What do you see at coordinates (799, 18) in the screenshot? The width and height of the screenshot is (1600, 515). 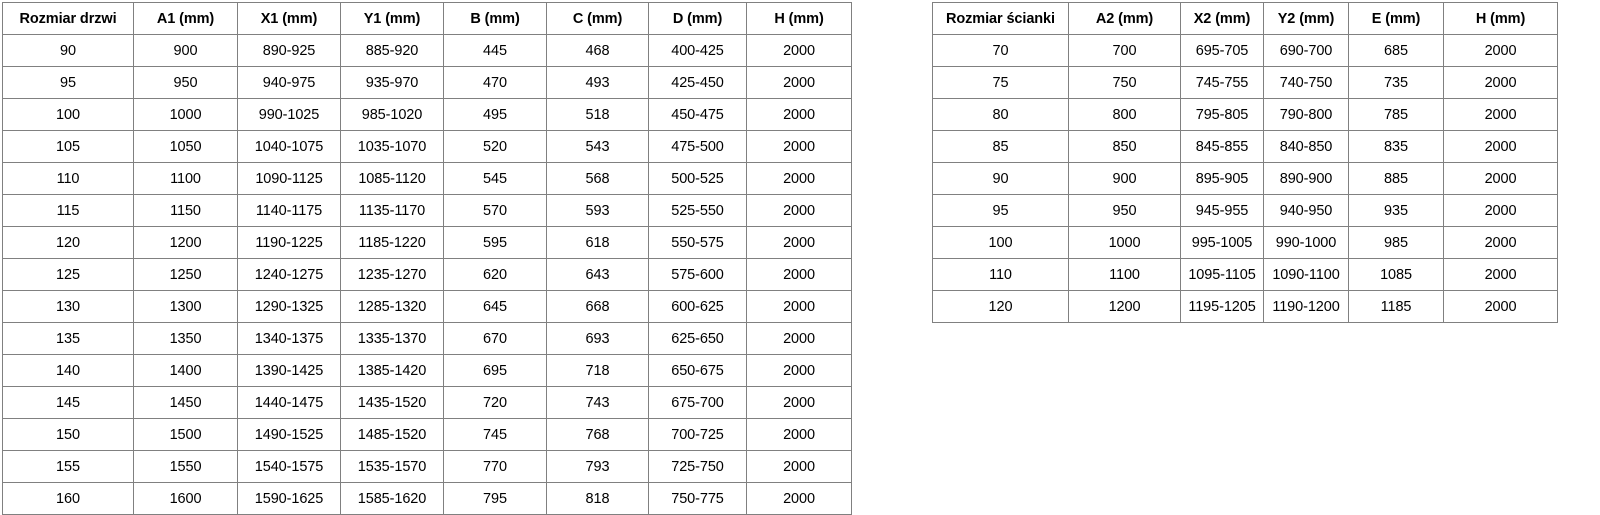 I see `doors-column-header: H (mm)` at bounding box center [799, 18].